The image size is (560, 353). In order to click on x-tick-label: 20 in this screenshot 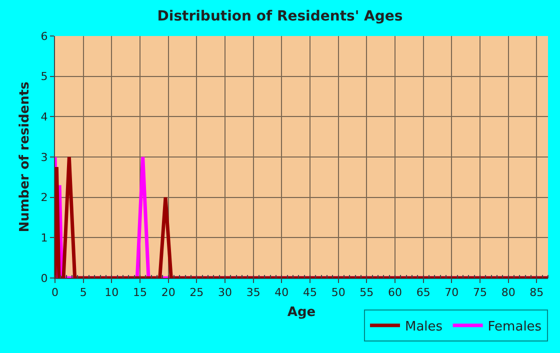, I will do `click(168, 293)`.